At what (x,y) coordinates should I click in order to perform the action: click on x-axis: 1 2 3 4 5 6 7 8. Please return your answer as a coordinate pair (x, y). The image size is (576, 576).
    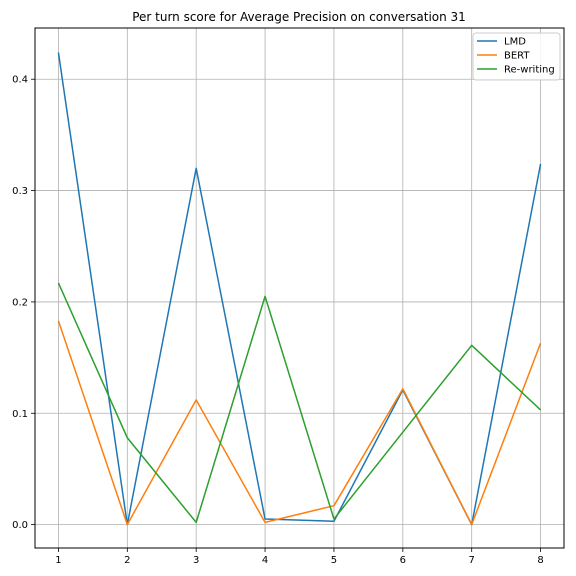
    Looking at the image, I should click on (299, 557).